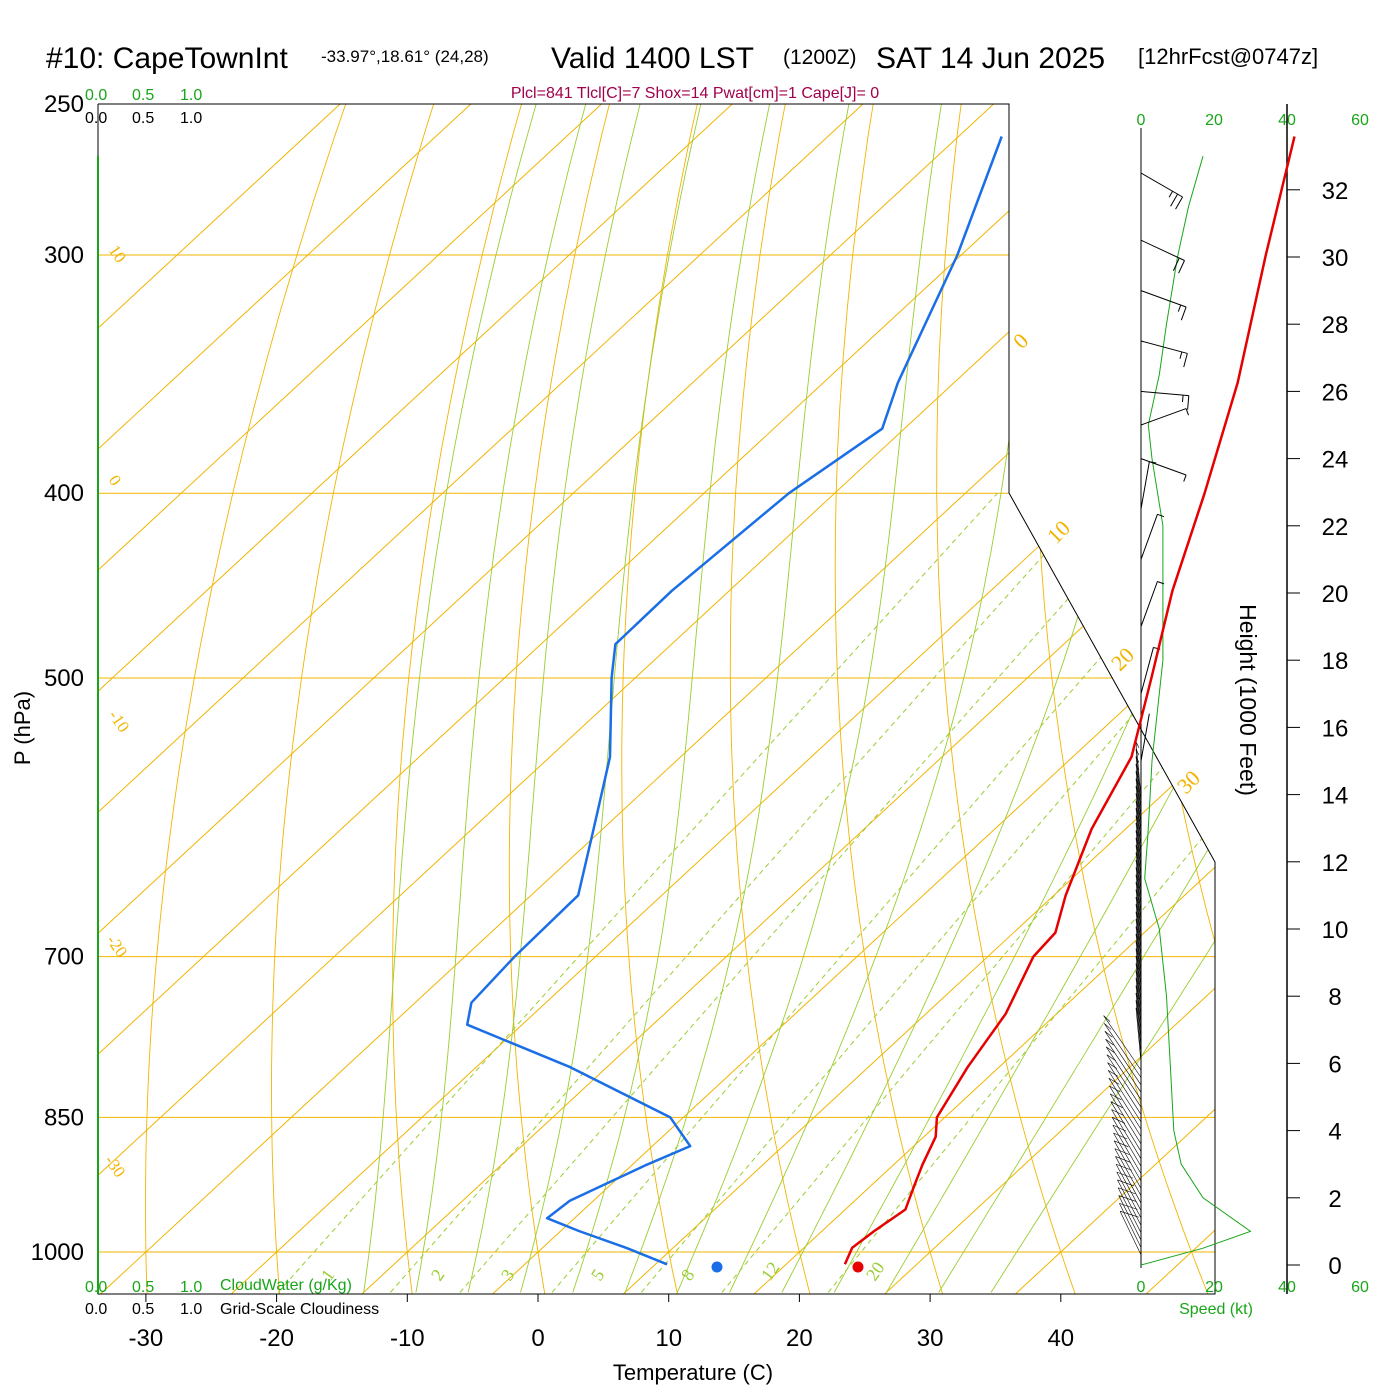 The width and height of the screenshot is (1400, 1400). Describe the element at coordinates (64, 104) in the screenshot. I see `pressure-tick-250: 250` at that location.